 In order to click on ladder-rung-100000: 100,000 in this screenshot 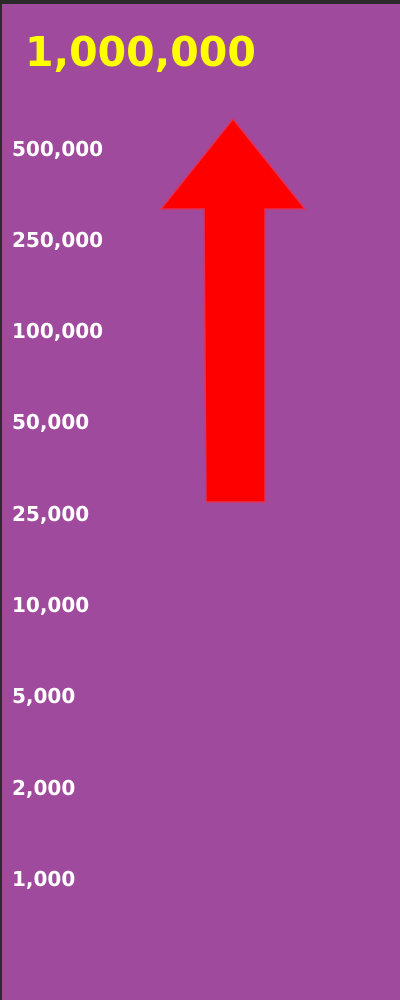, I will do `click(58, 331)`.